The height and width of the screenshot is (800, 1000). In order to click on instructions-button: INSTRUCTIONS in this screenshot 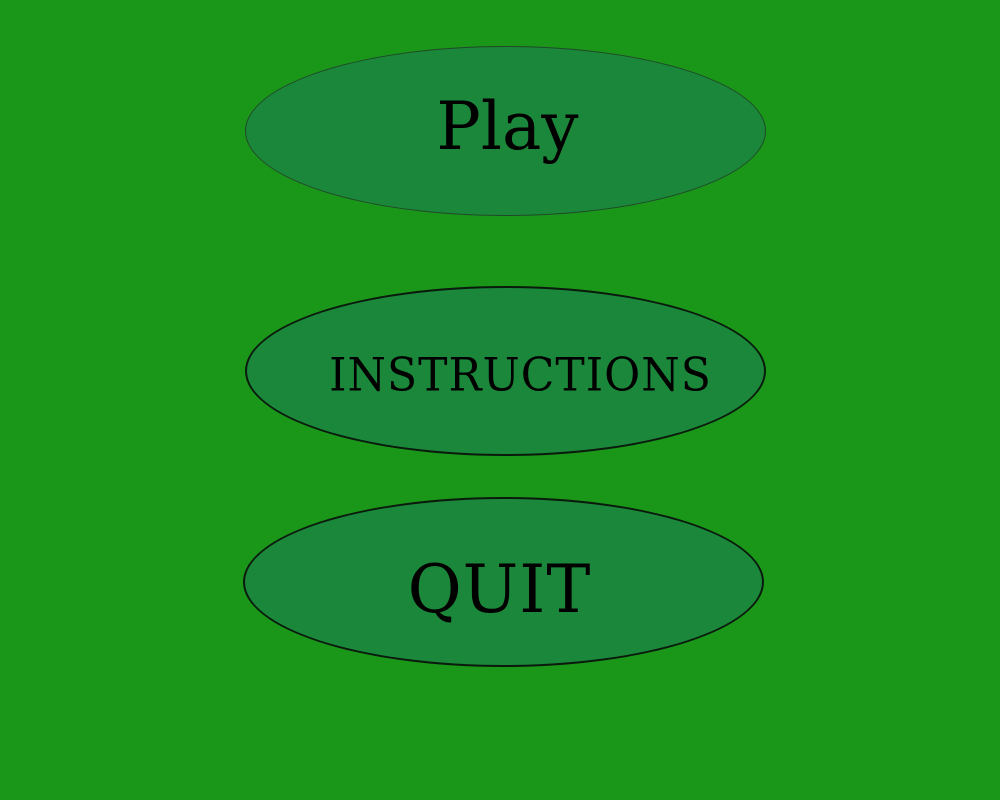, I will do `click(505, 371)`.